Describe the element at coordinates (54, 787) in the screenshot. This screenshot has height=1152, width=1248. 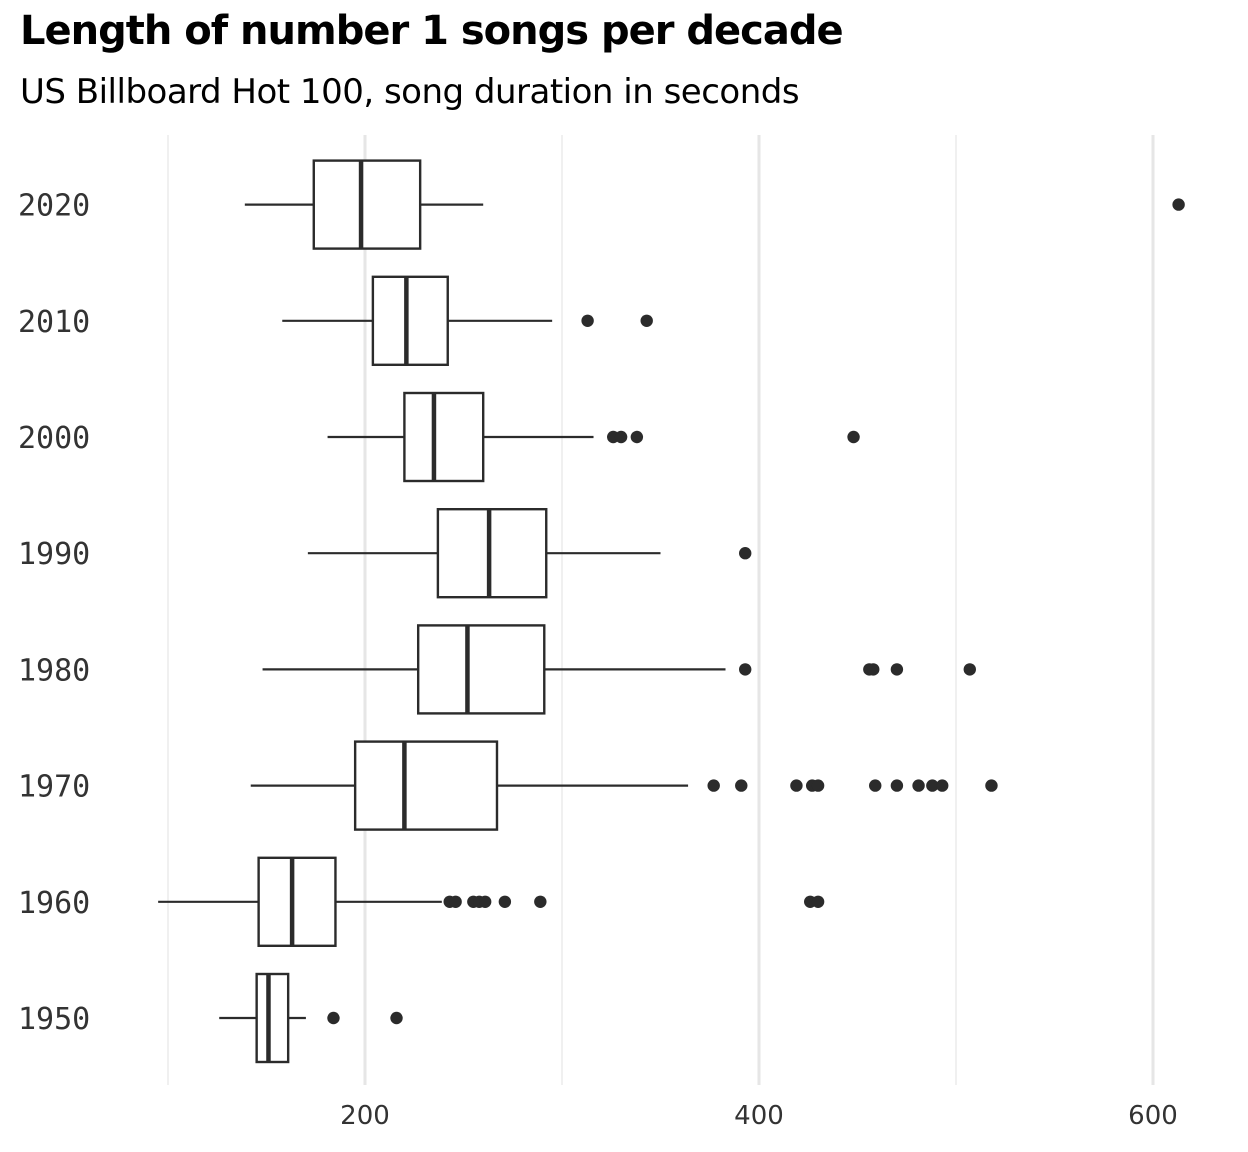
I see `y-tick-label: 1970` at that location.